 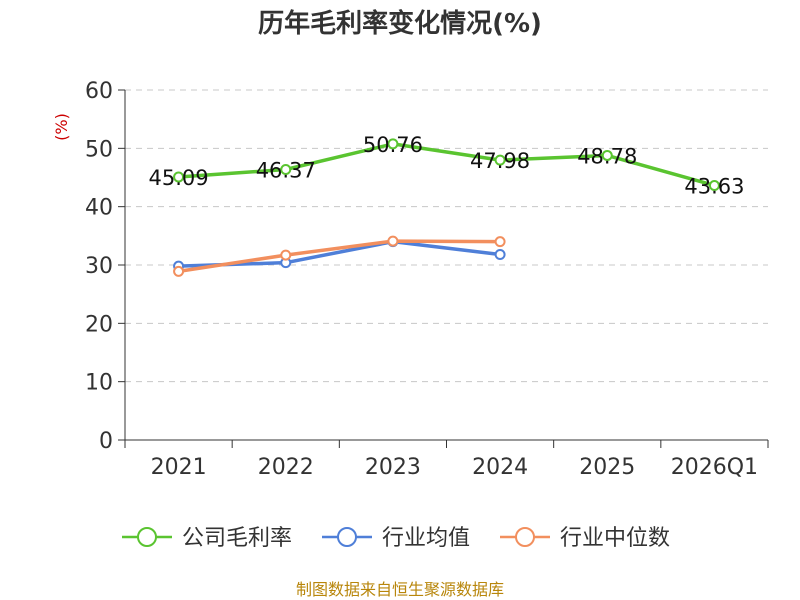 What do you see at coordinates (400, 23) in the screenshot?
I see `chart-title: 历年毛利率变化情况(%)` at bounding box center [400, 23].